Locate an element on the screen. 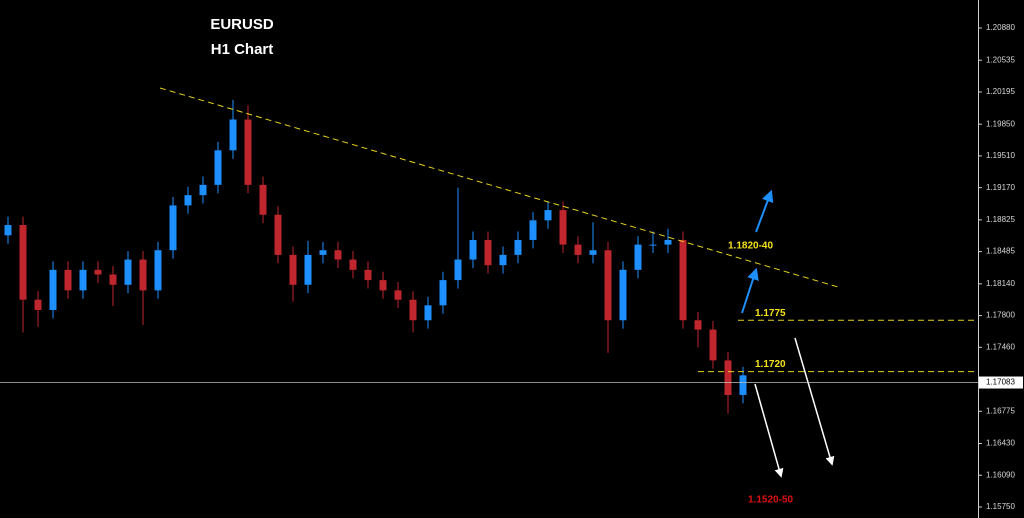 This screenshot has height=518, width=1024. y-tick-label: 1.15750 is located at coordinates (1000, 506).